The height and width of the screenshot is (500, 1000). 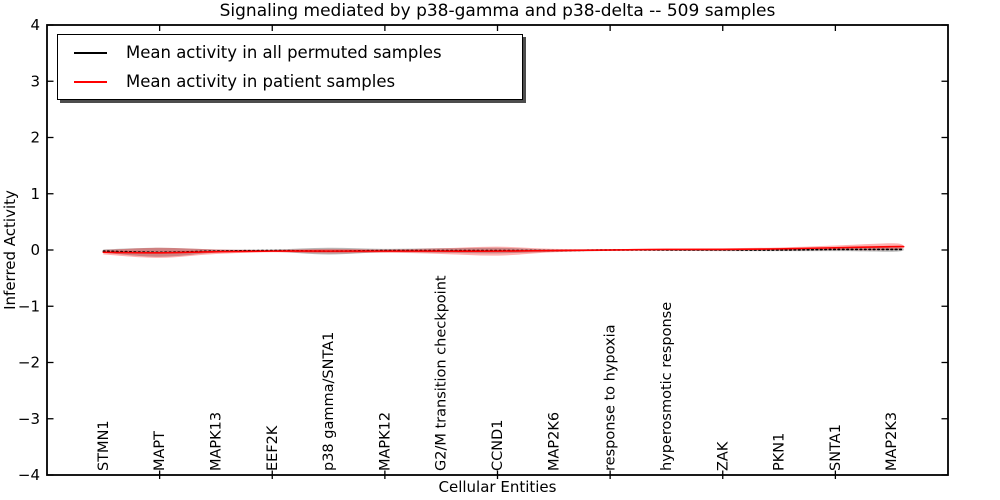 I want to click on x-category-label: MAP2K6, so click(x=554, y=441).